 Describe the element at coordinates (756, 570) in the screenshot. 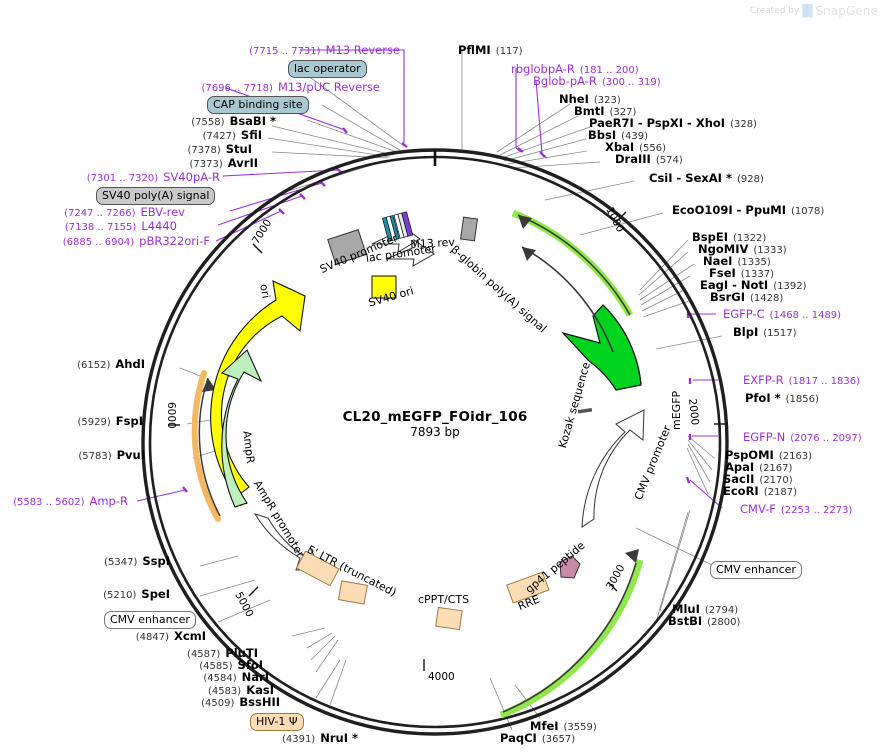

I see `label-cmv-enhancer-right: CMV enhancer` at that location.